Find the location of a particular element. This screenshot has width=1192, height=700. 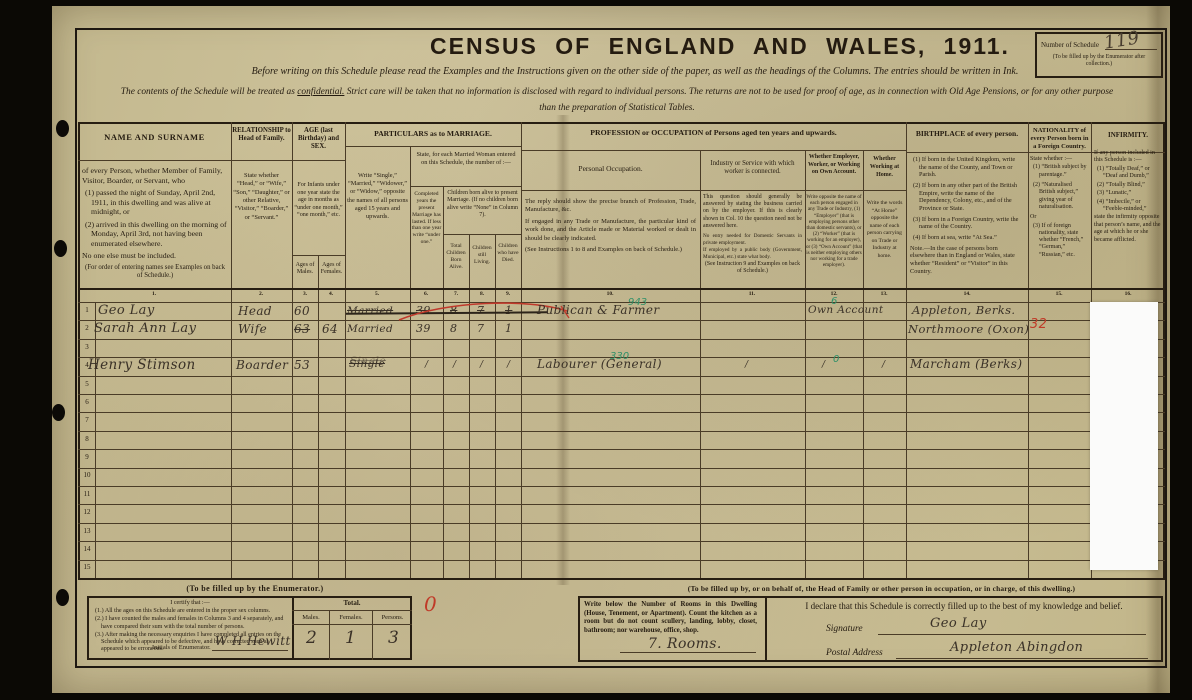

signature-line is located at coordinates (250, 650).